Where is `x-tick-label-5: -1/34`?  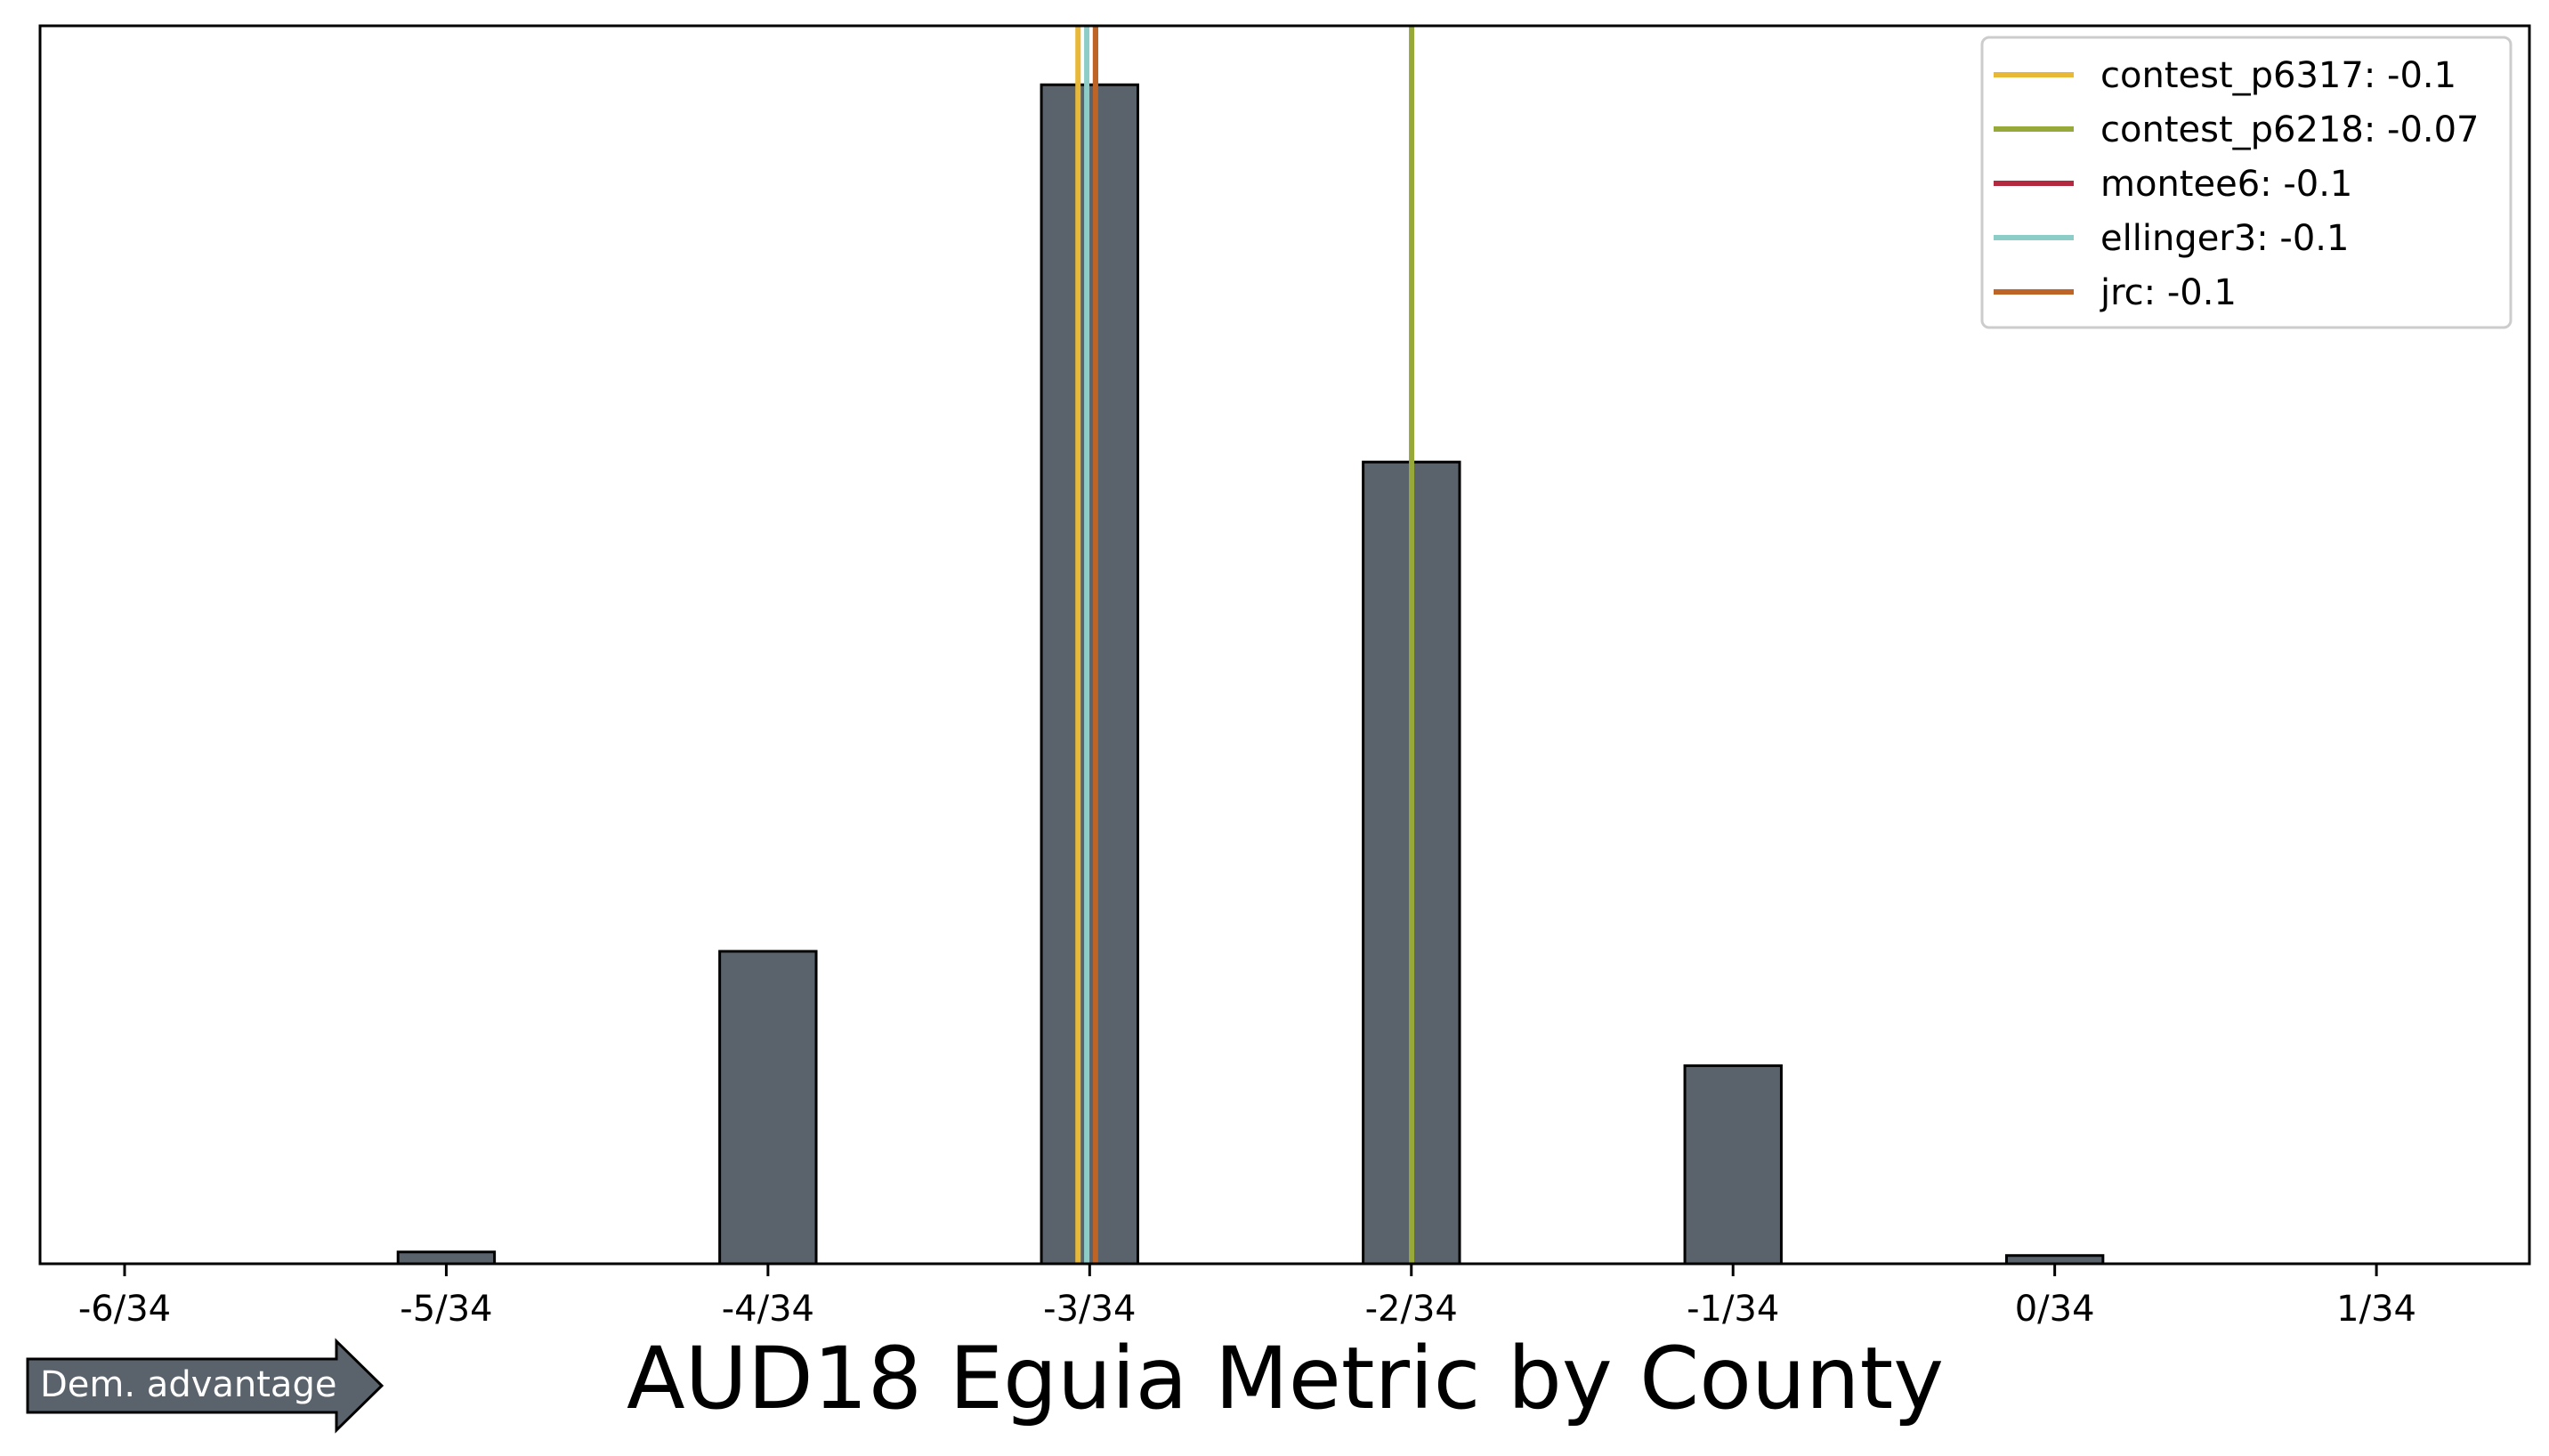
x-tick-label-5: -1/34 is located at coordinates (1733, 1309).